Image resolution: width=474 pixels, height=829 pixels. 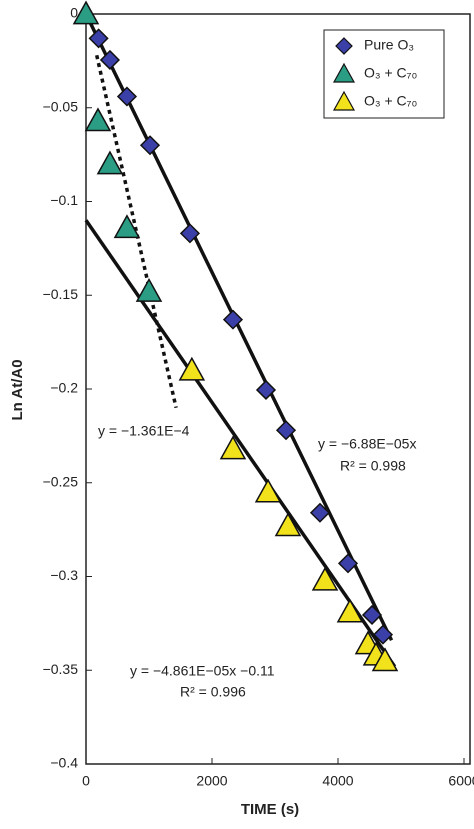 What do you see at coordinates (270, 809) in the screenshot?
I see `x-axis-label: TIME (s)` at bounding box center [270, 809].